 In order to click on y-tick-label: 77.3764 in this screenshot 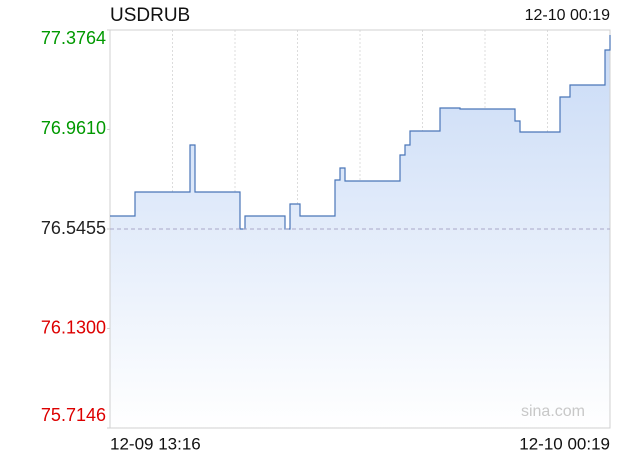, I will do `click(73, 38)`.